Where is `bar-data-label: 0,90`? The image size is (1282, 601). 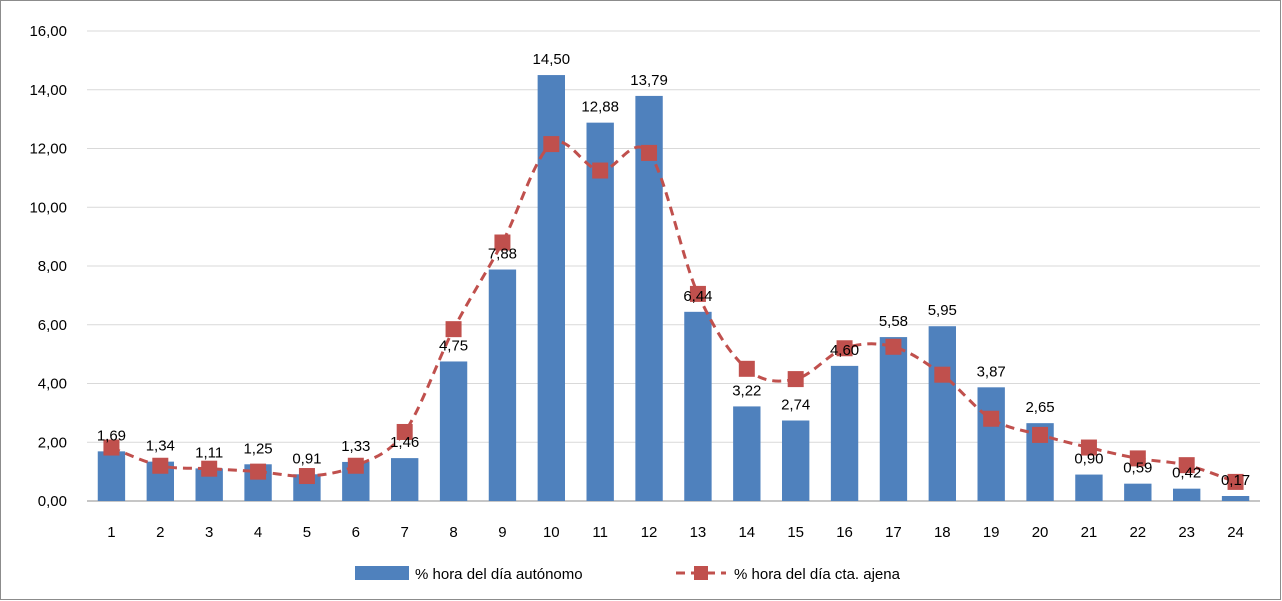 bar-data-label: 0,90 is located at coordinates (1088, 459).